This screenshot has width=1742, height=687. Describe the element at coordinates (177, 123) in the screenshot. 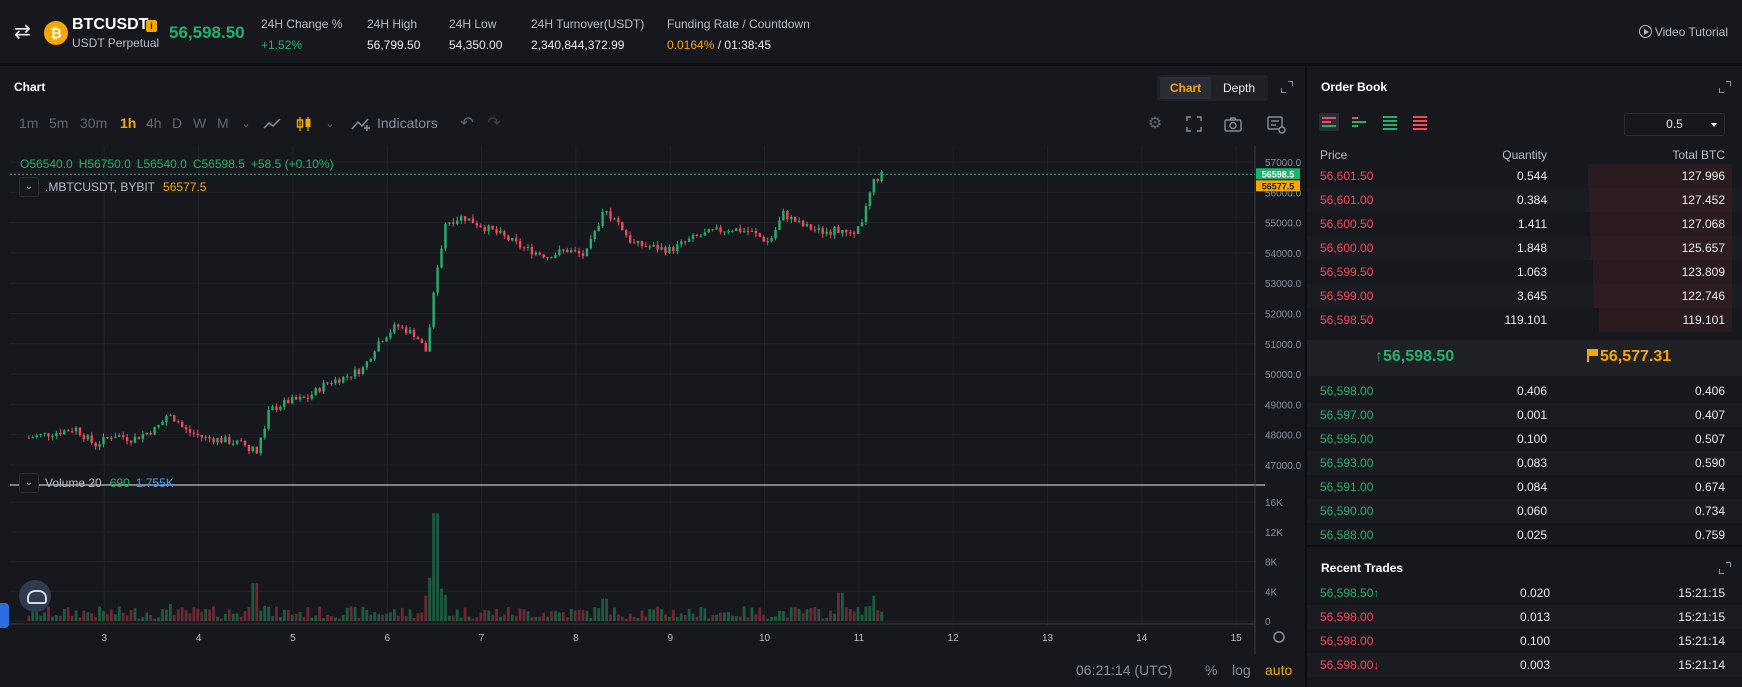

I see `interval-d: D` at that location.